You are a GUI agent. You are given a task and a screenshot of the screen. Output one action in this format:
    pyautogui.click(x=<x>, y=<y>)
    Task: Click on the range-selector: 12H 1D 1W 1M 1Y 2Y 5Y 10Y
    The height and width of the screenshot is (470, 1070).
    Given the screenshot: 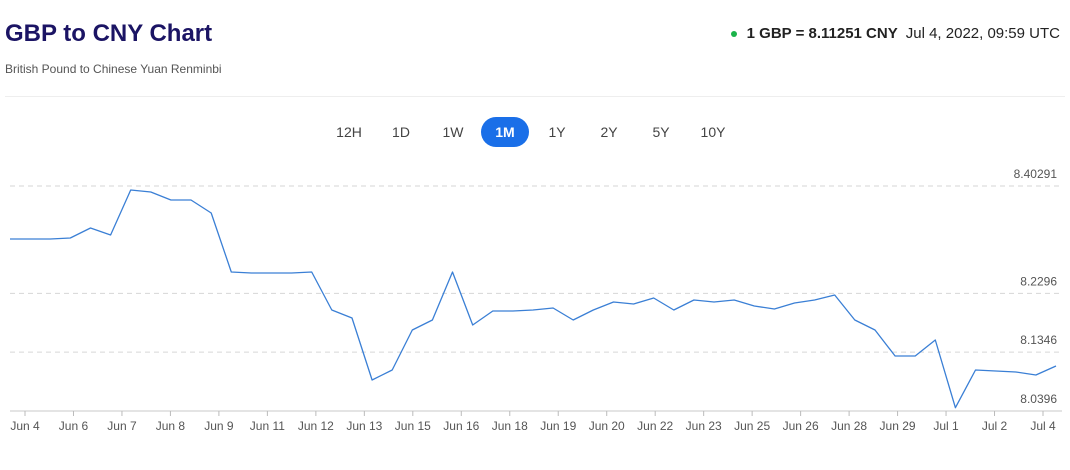 What is the action you would take?
    pyautogui.click(x=531, y=132)
    